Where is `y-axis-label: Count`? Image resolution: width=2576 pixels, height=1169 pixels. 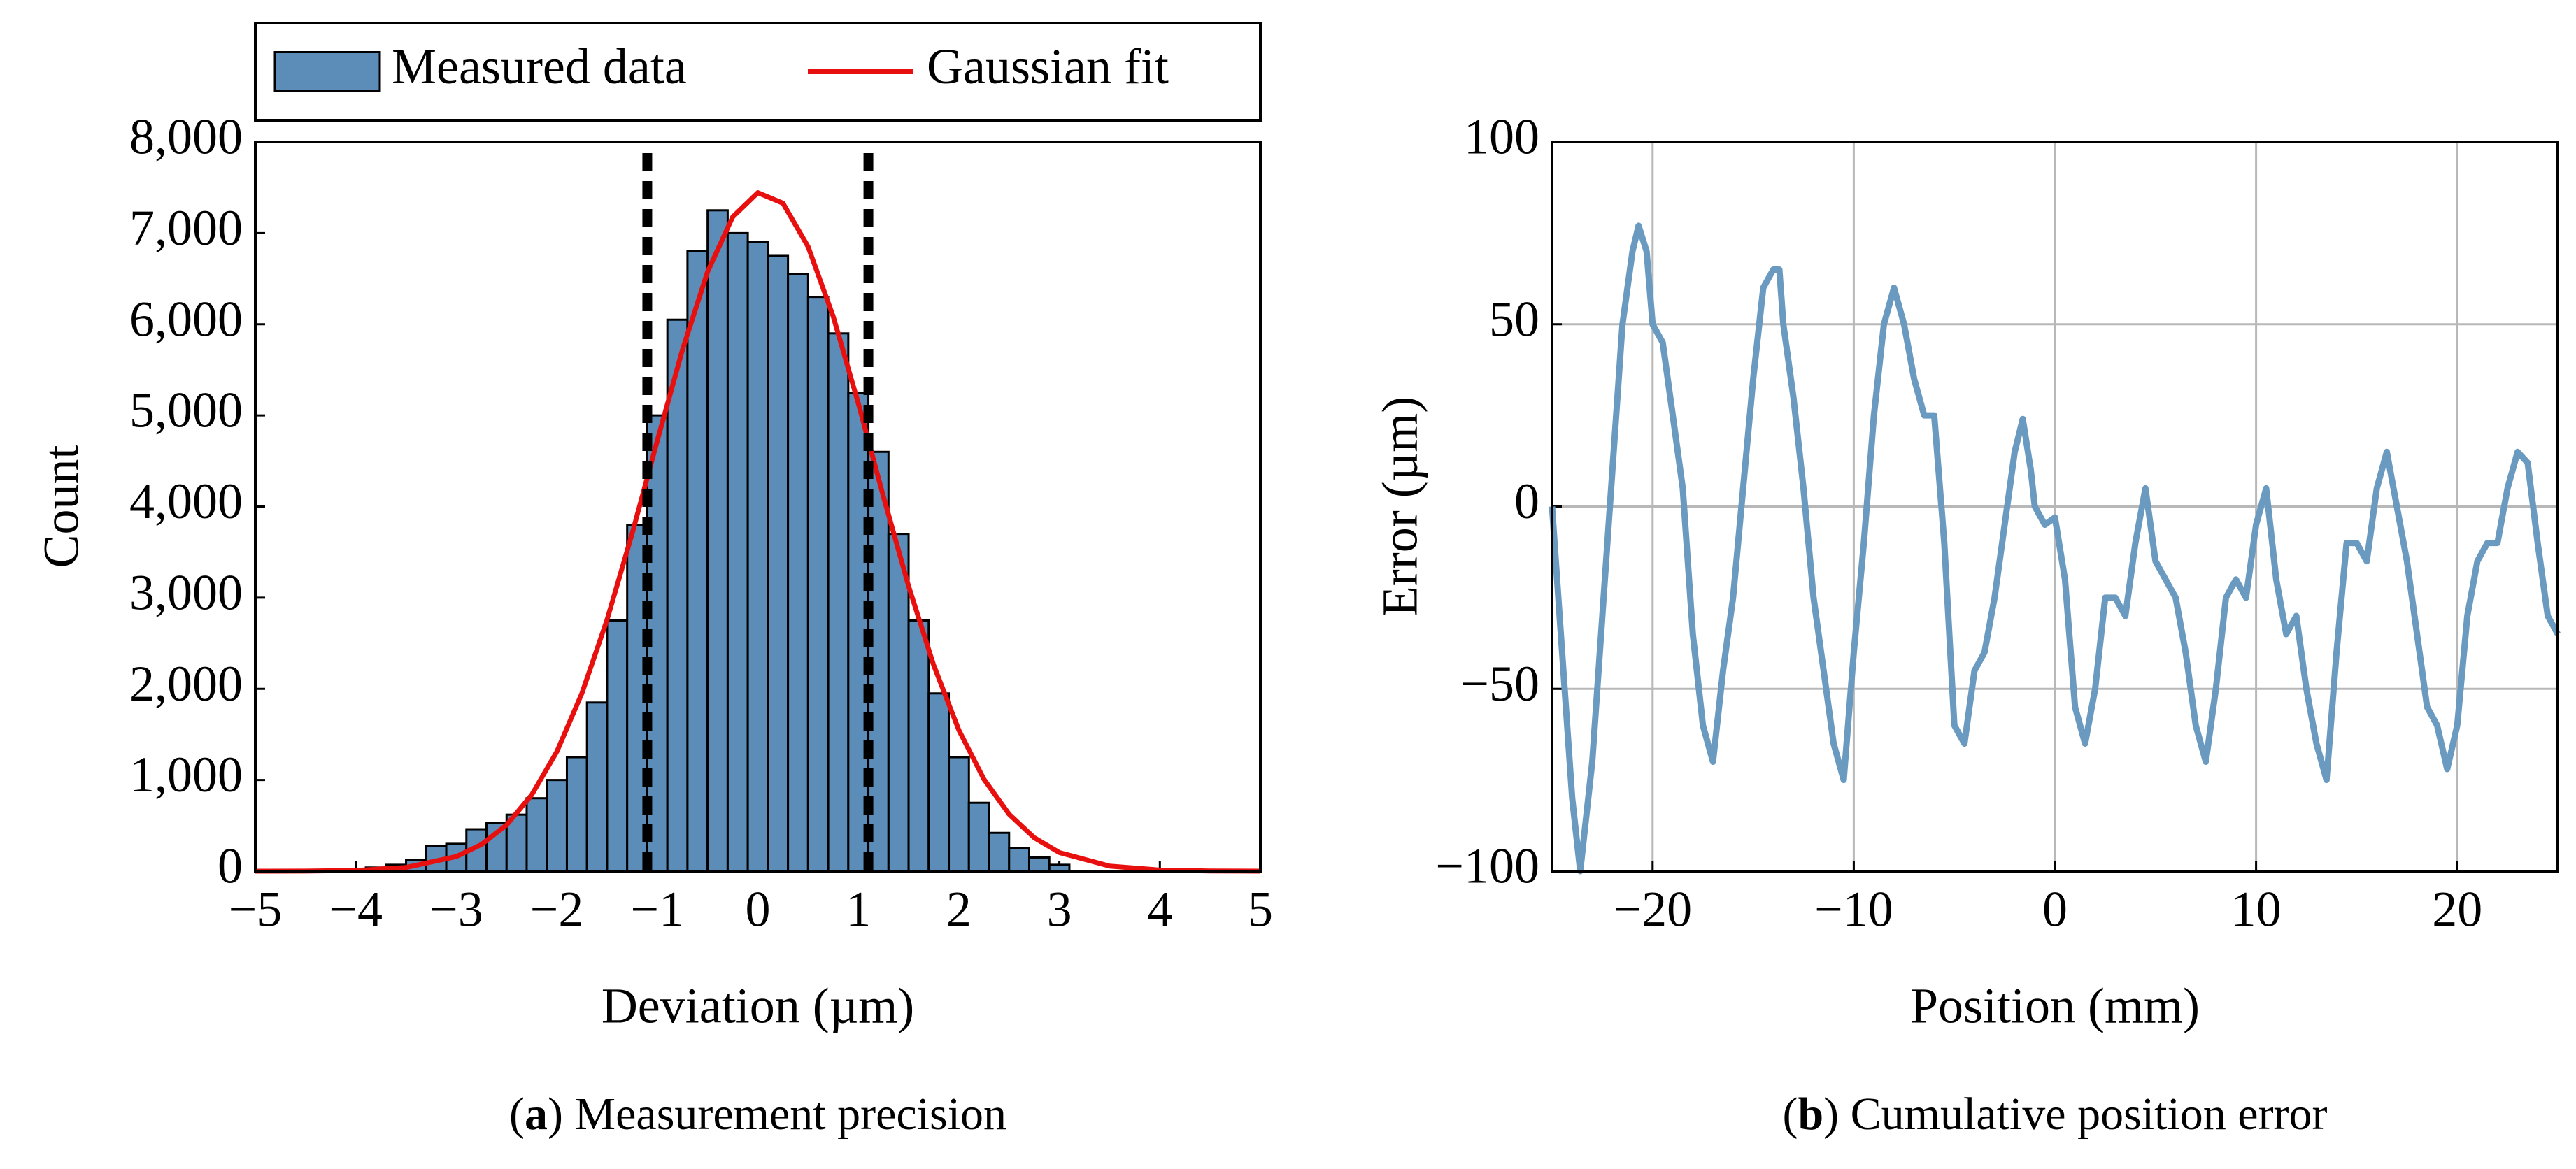
y-axis-label: Count is located at coordinates (62, 507).